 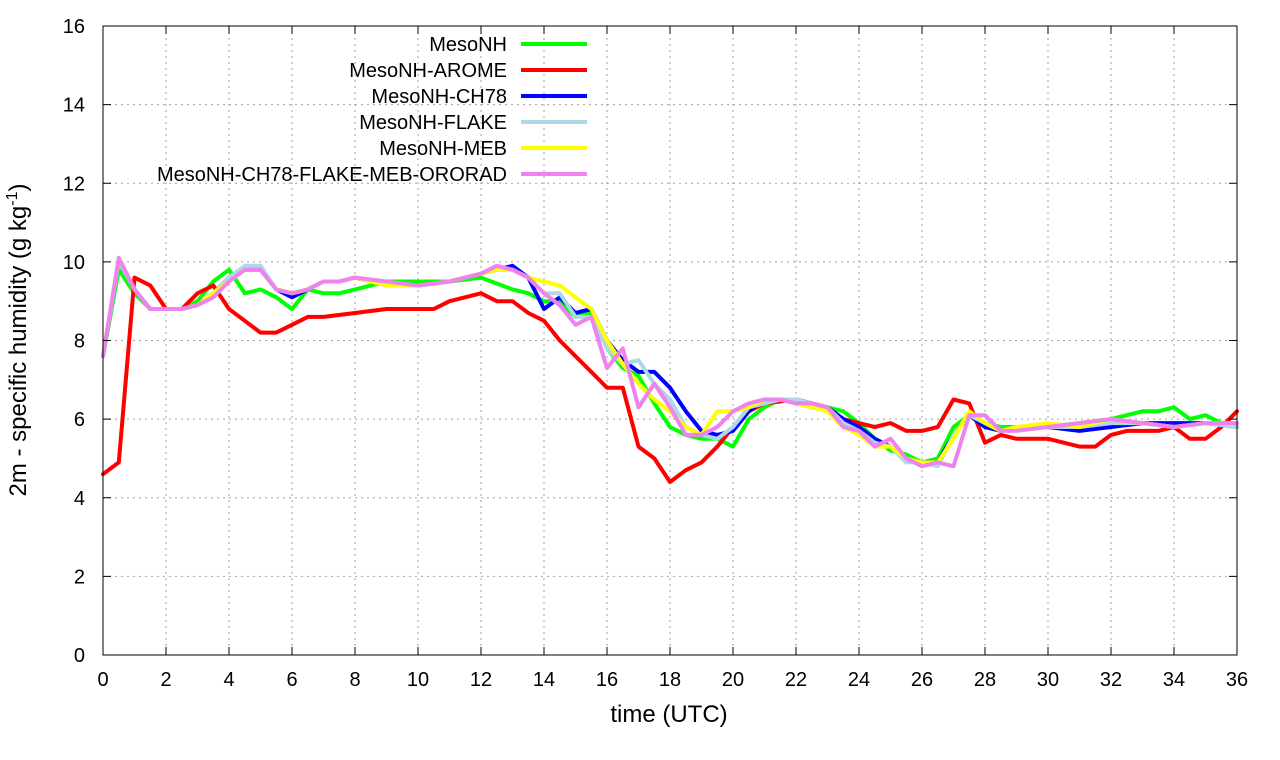 What do you see at coordinates (228, 680) in the screenshot?
I see `x-tick-label: 4` at bounding box center [228, 680].